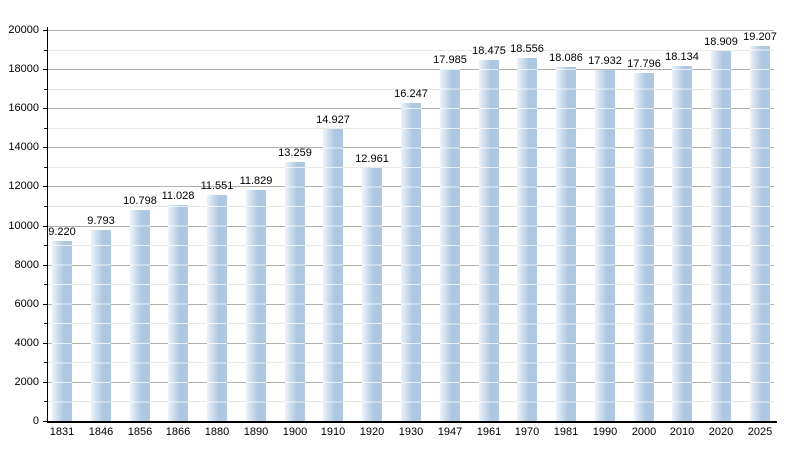 This screenshot has width=800, height=450. I want to click on x-axis-label-1890: 1890, so click(256, 432).